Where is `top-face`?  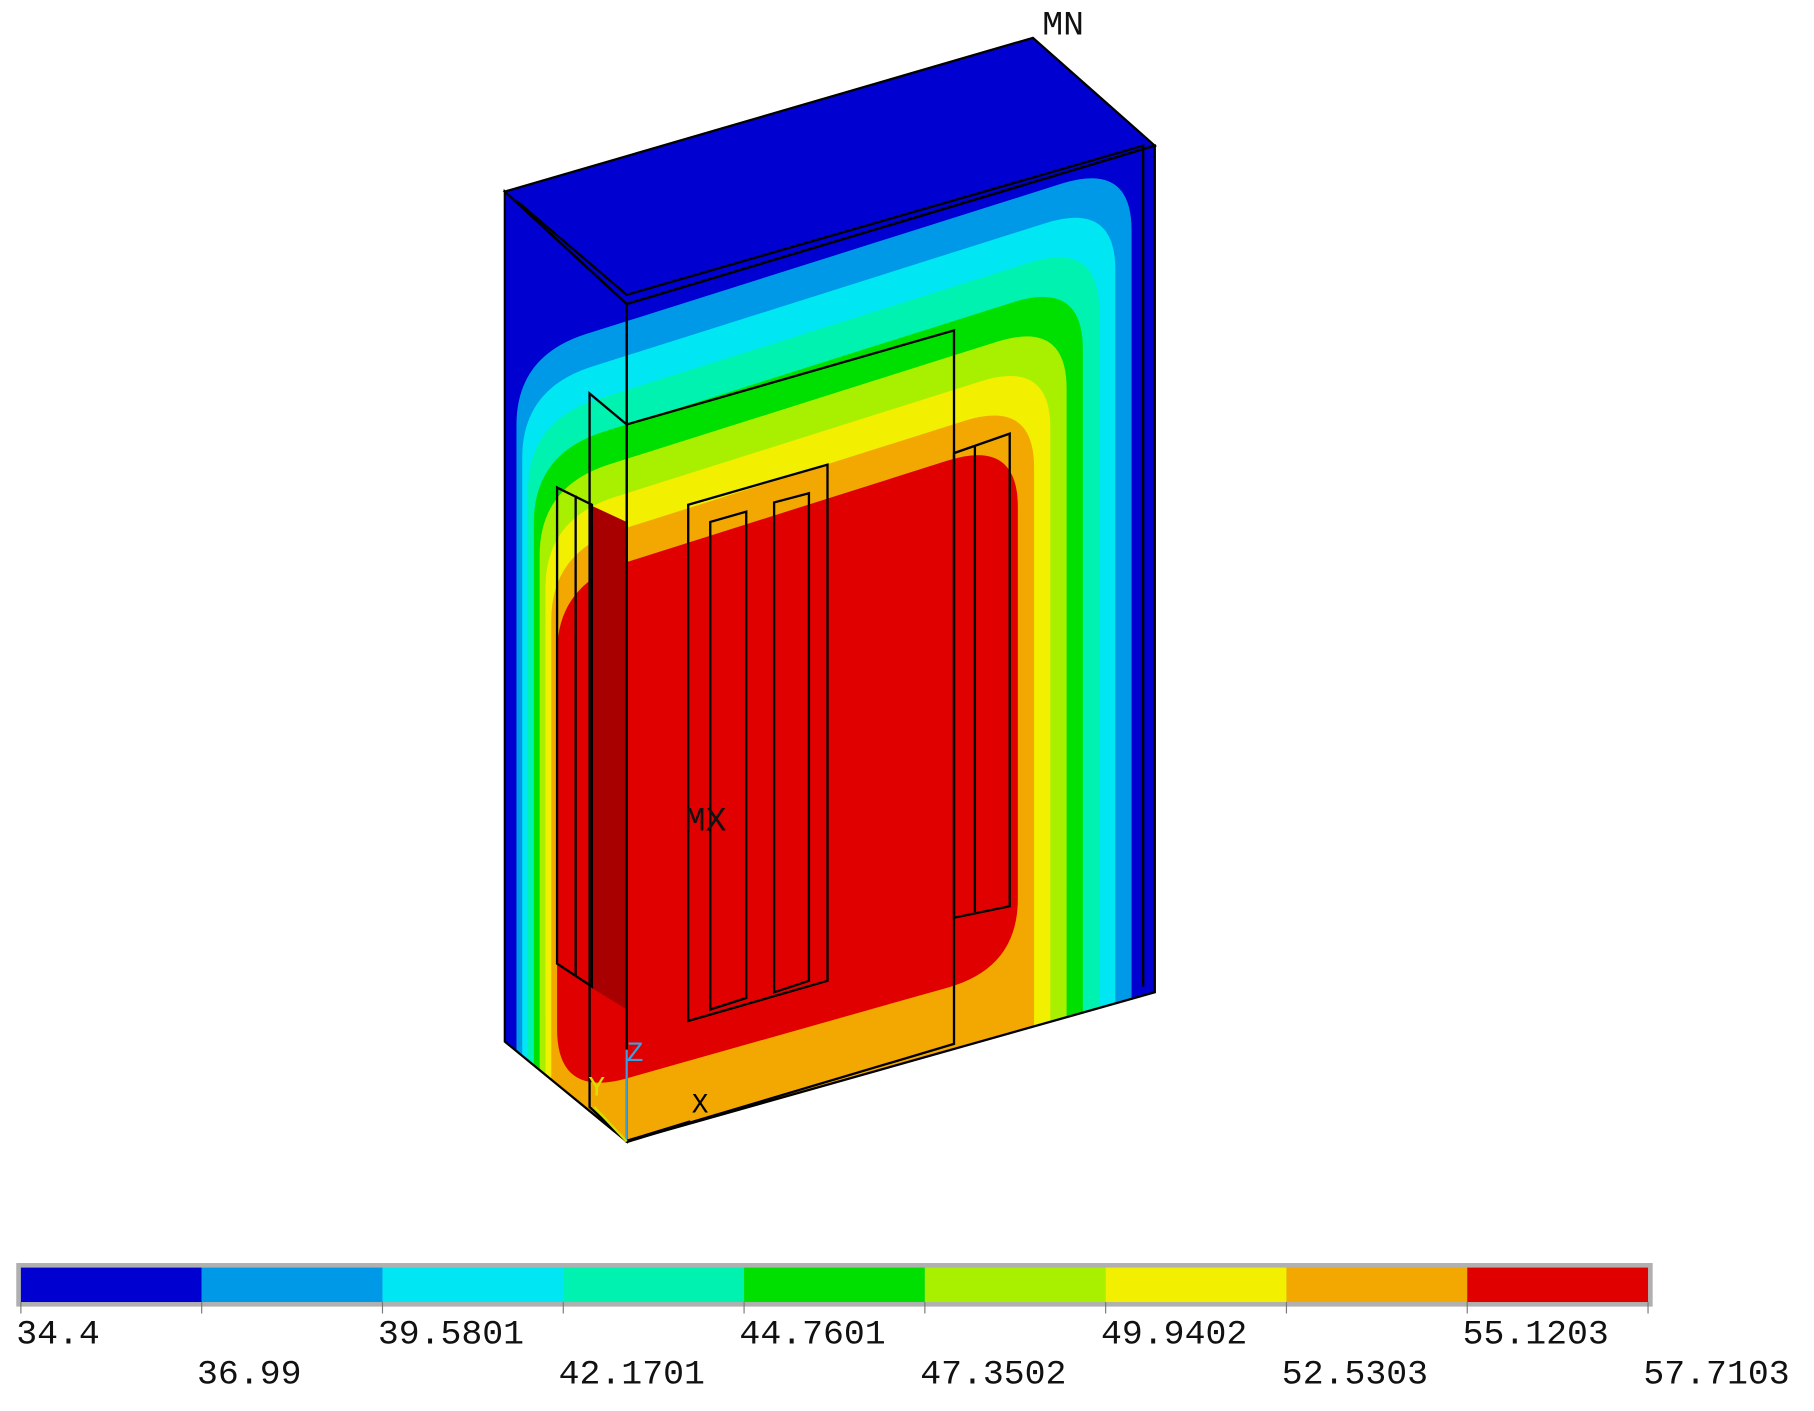 top-face is located at coordinates (829, 170).